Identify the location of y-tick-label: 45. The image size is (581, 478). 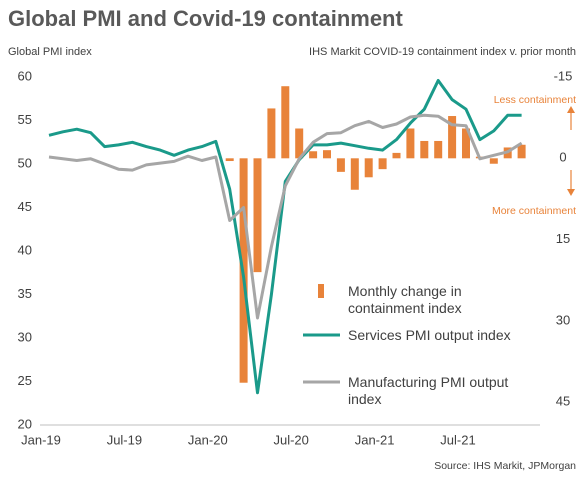
(25, 206).